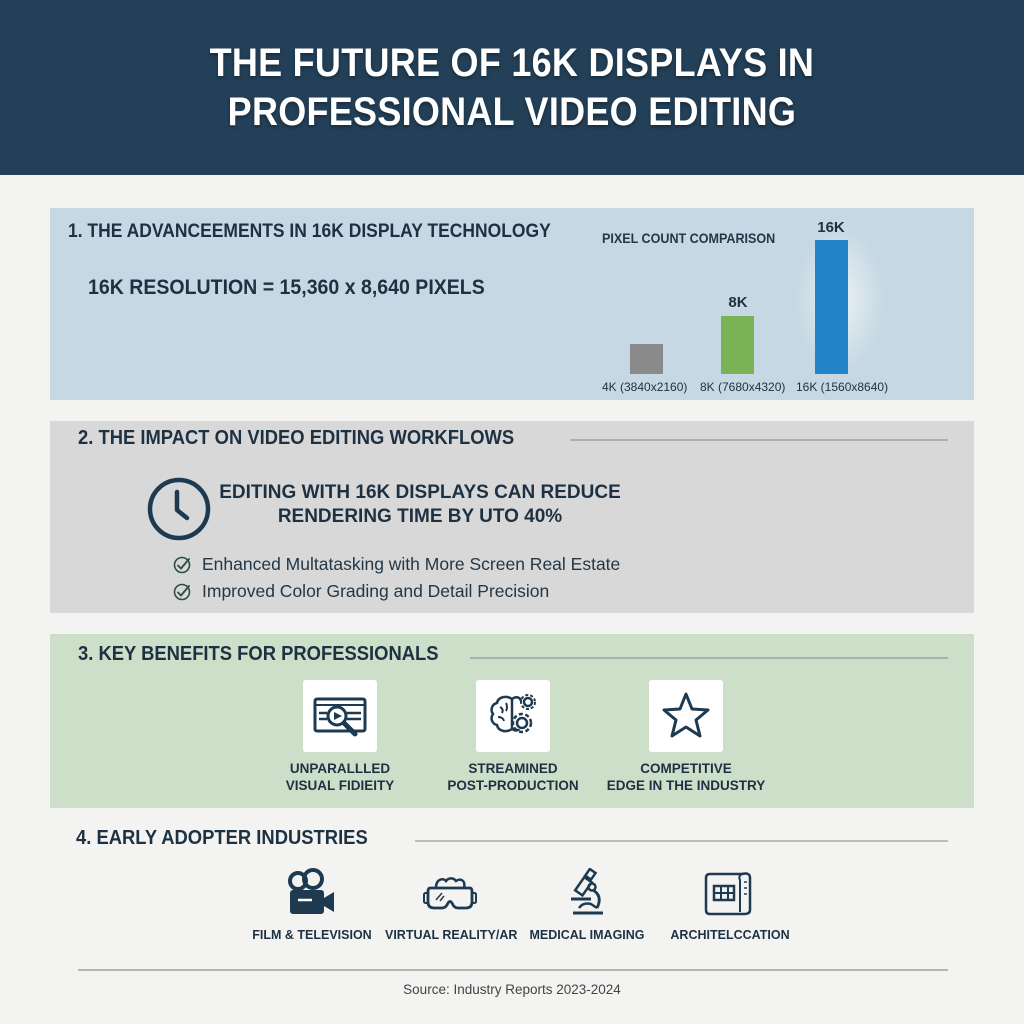  What do you see at coordinates (842, 387) in the screenshot?
I see `axis-label-16k: 16K (1560x8640)` at bounding box center [842, 387].